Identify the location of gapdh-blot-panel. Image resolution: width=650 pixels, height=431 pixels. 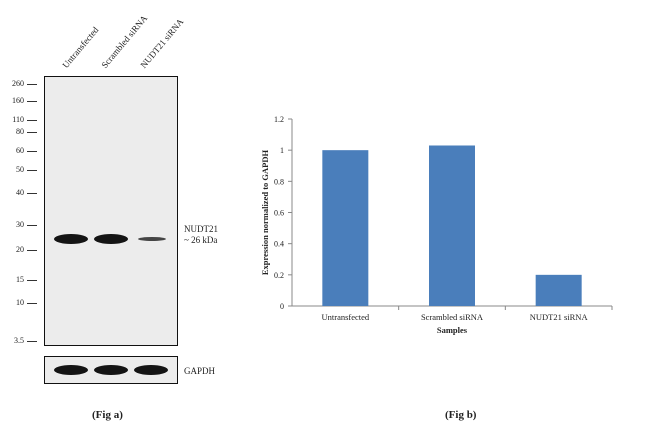
(111, 370).